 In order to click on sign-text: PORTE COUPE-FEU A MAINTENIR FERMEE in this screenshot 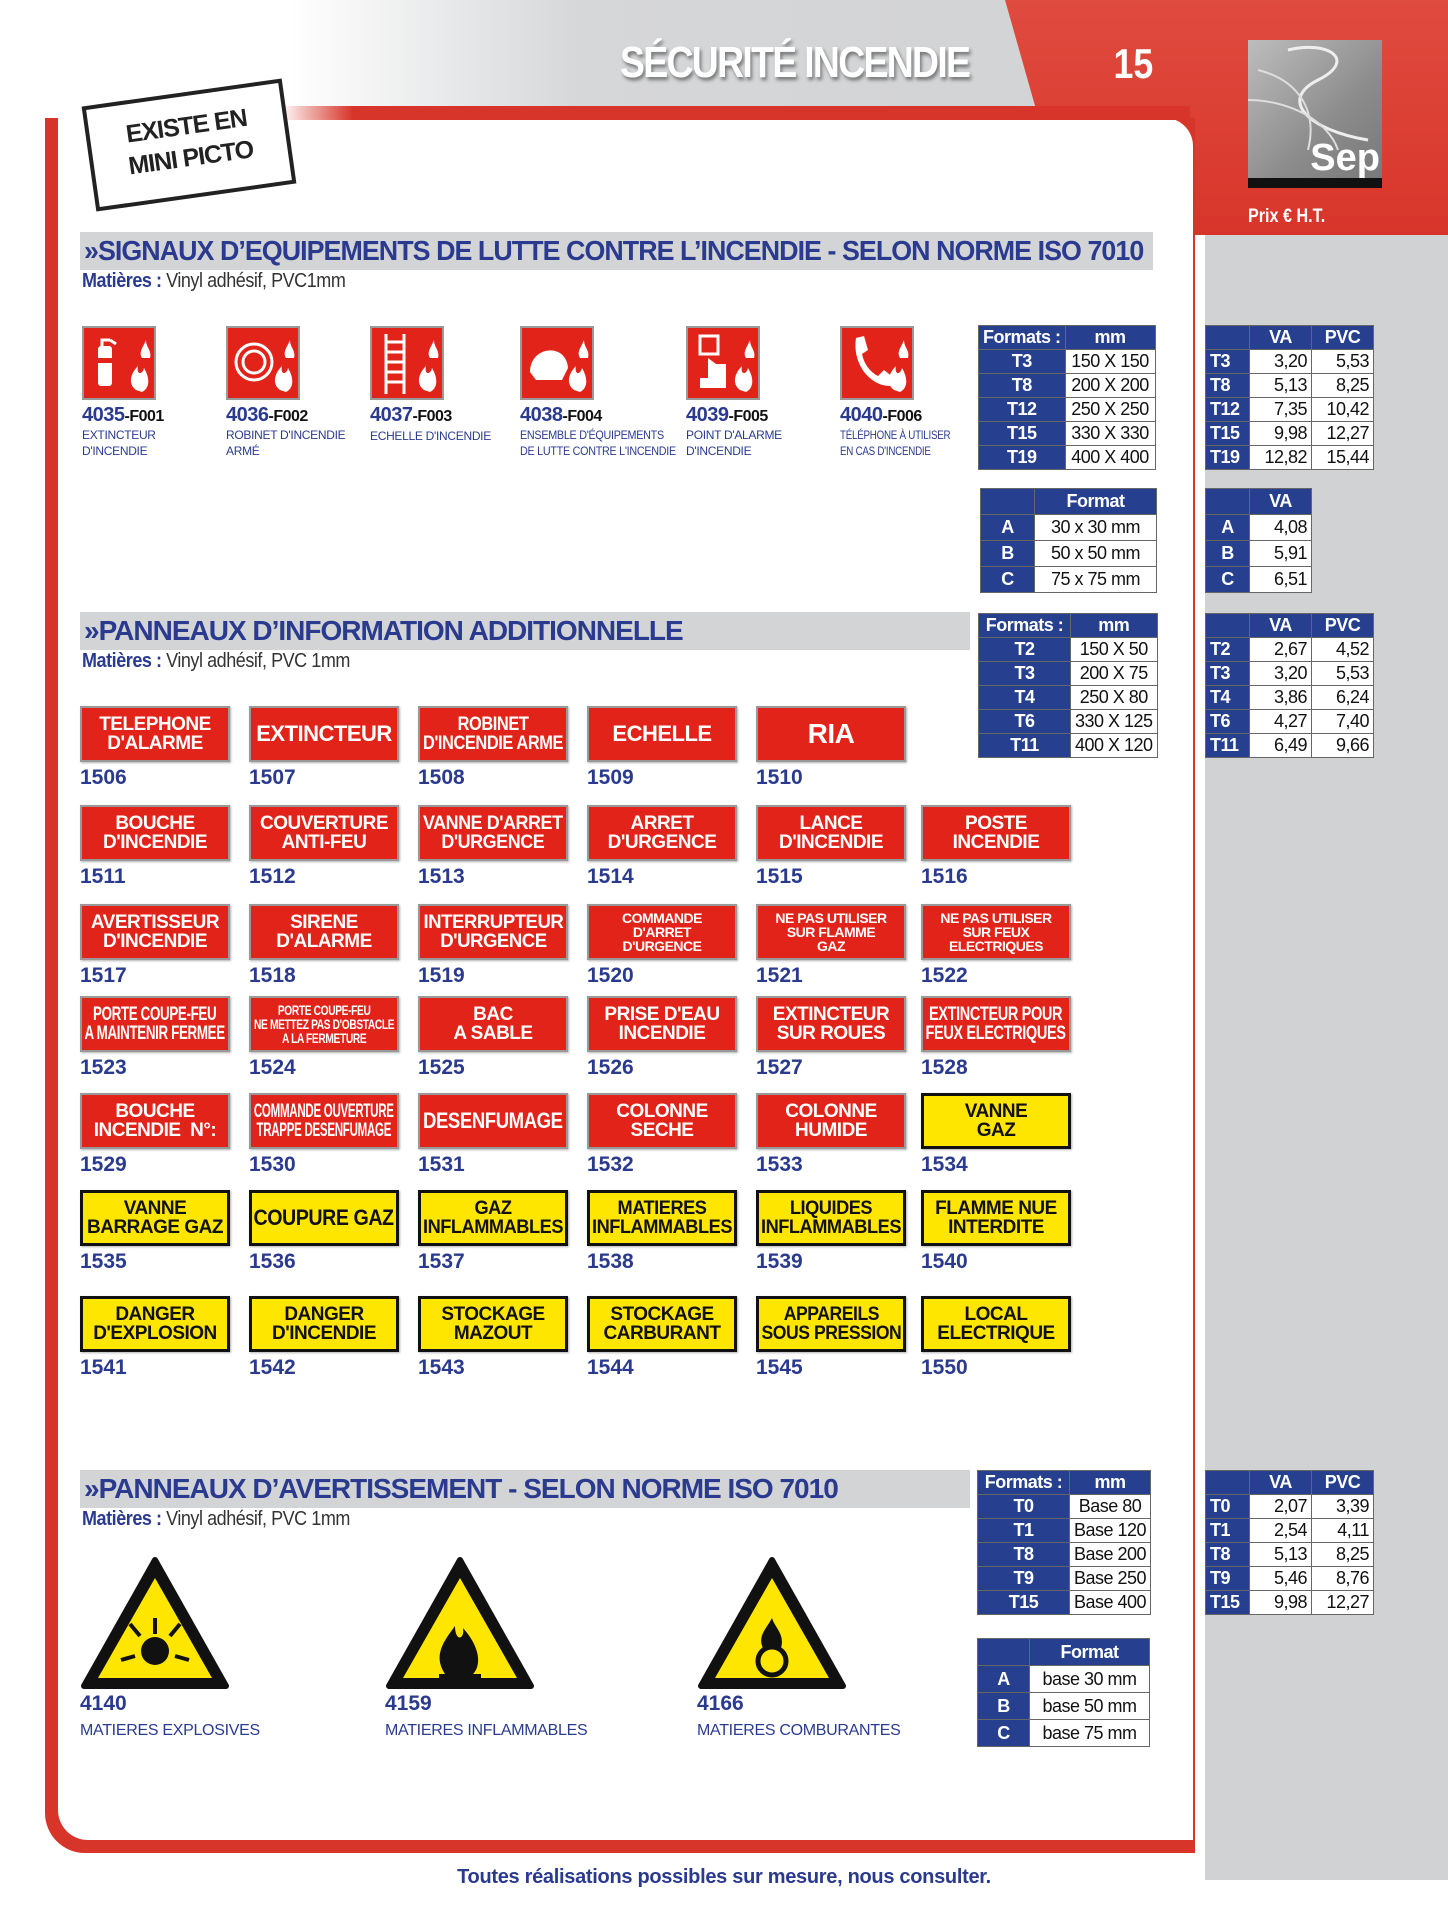, I will do `click(155, 1024)`.